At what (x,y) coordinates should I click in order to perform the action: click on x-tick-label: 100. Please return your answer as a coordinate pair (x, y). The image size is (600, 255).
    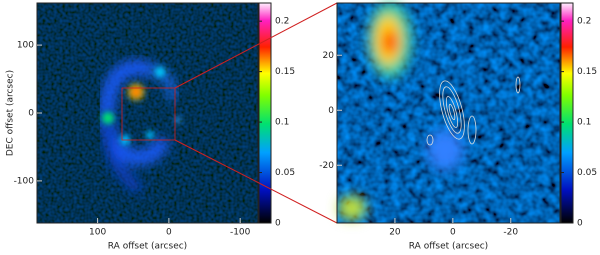
    Looking at the image, I should click on (97, 233).